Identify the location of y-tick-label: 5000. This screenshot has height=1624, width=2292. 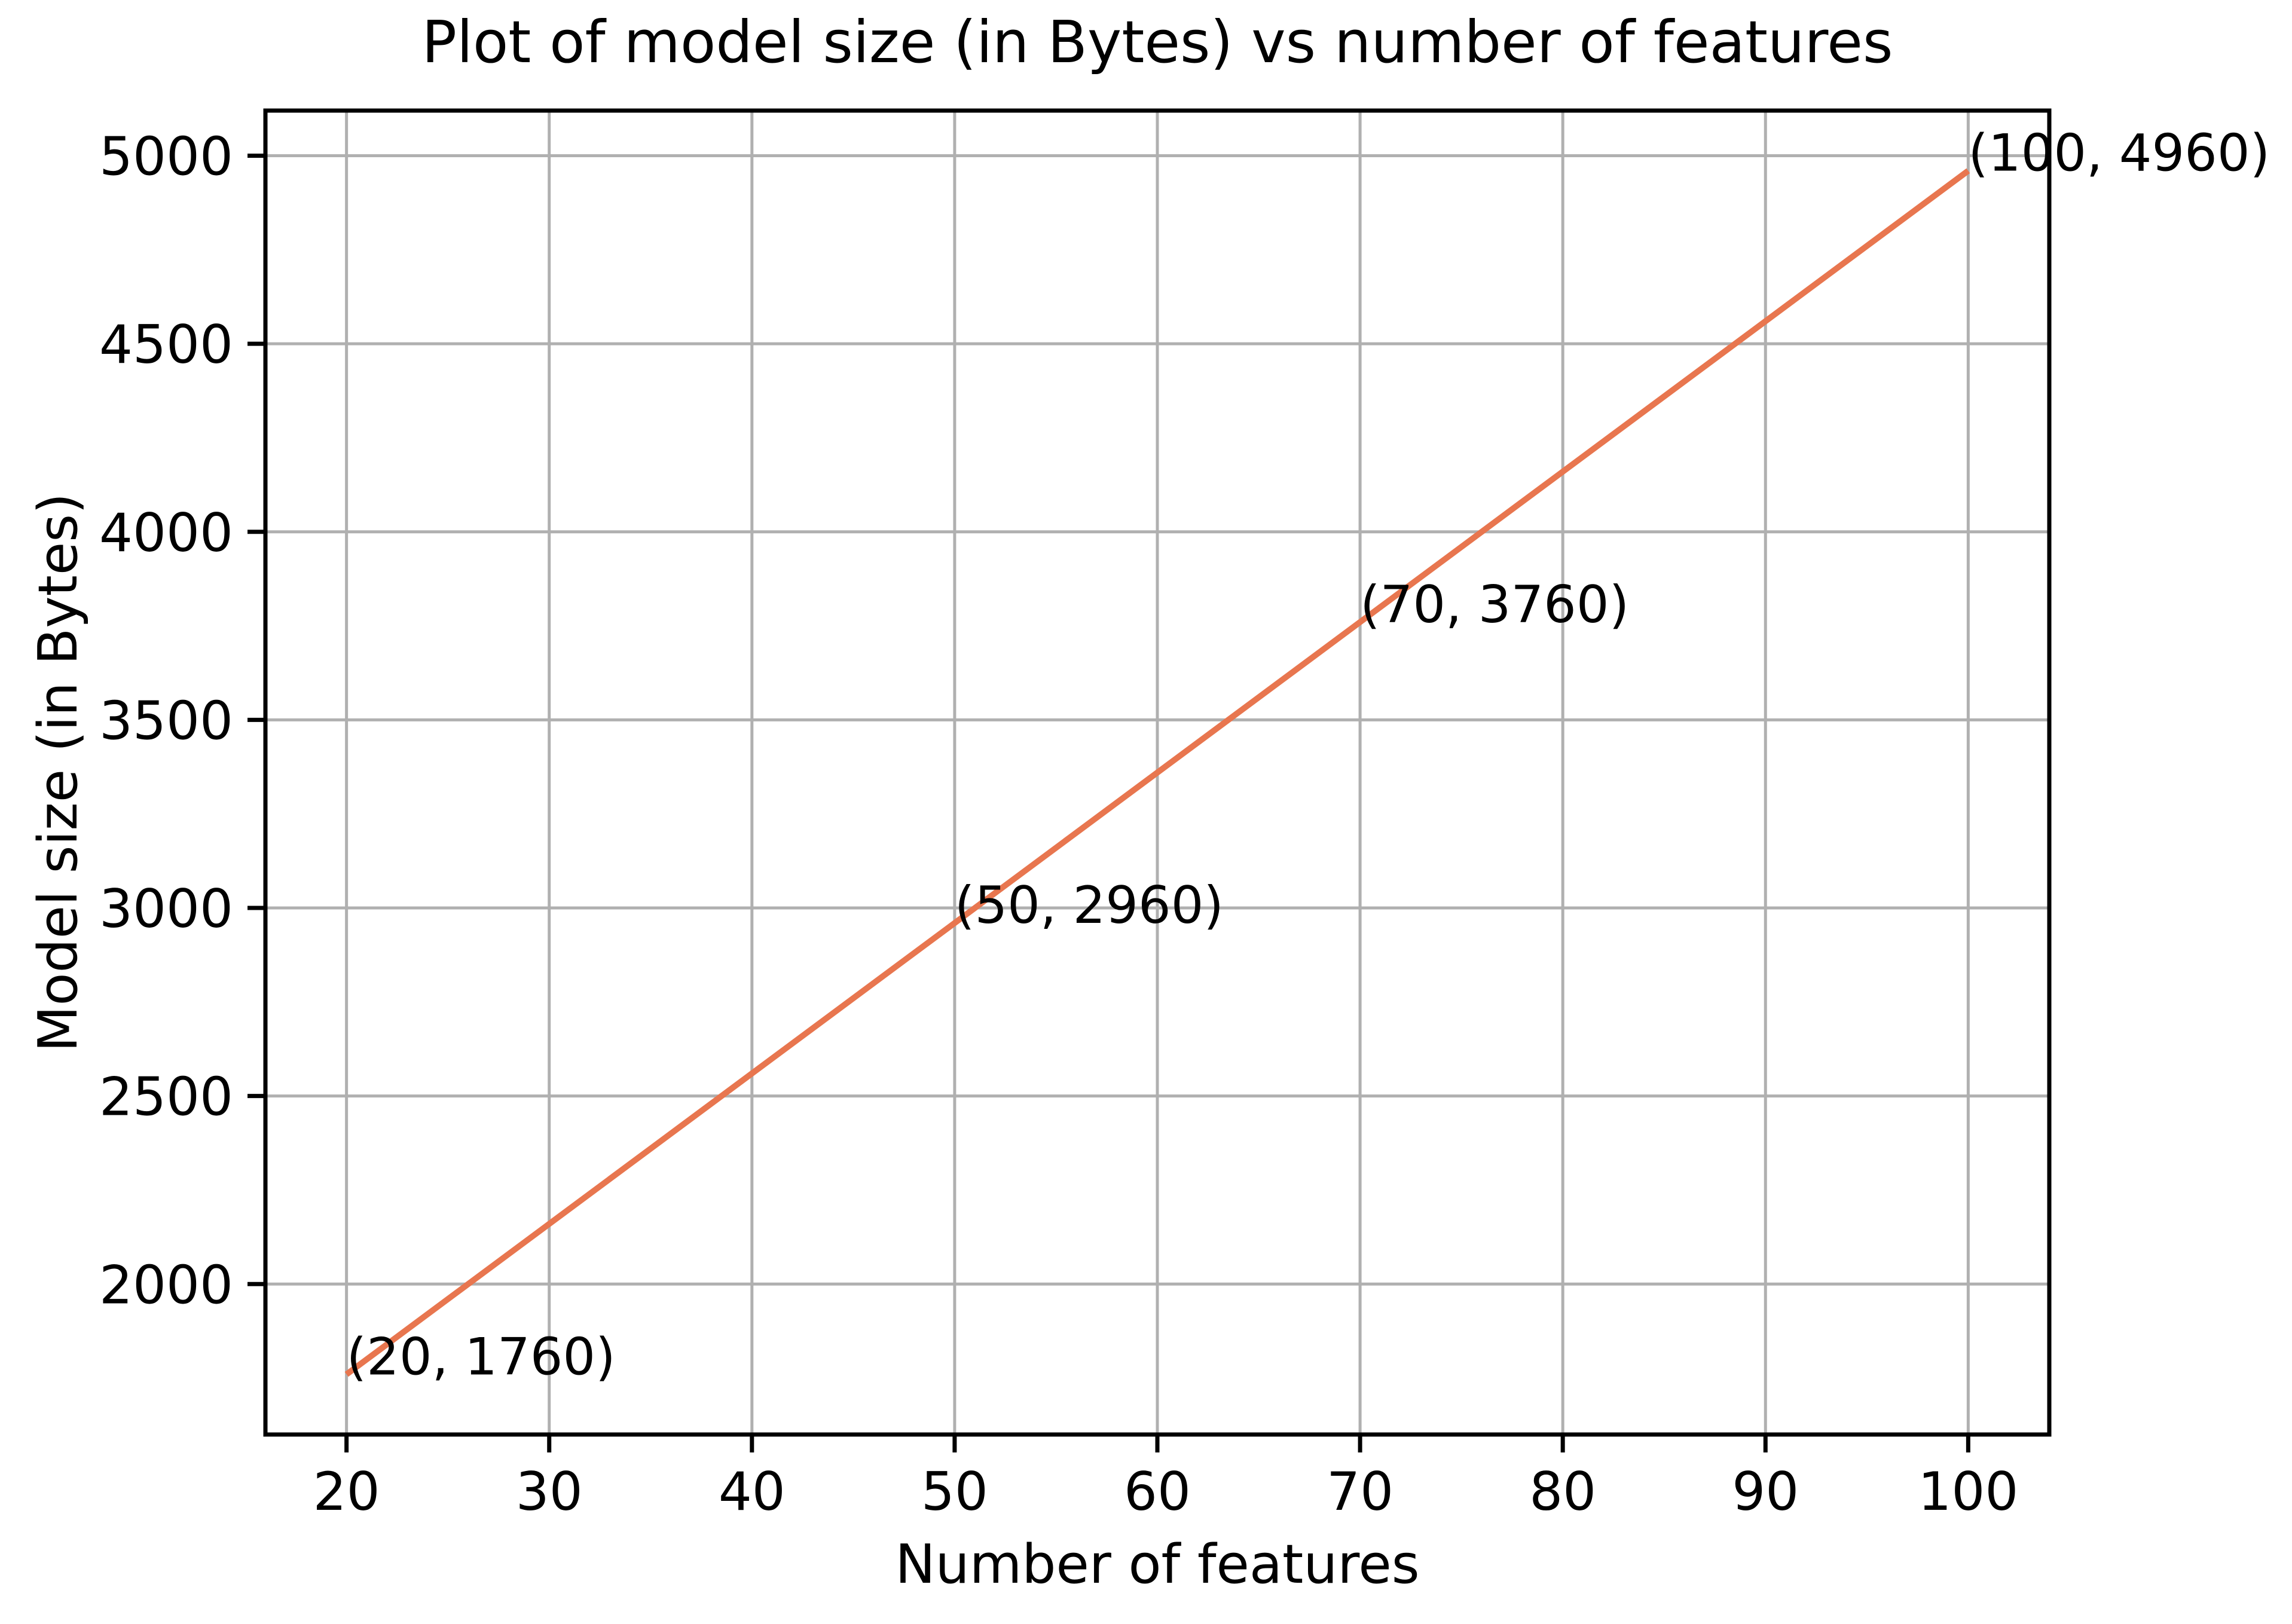
(166, 157).